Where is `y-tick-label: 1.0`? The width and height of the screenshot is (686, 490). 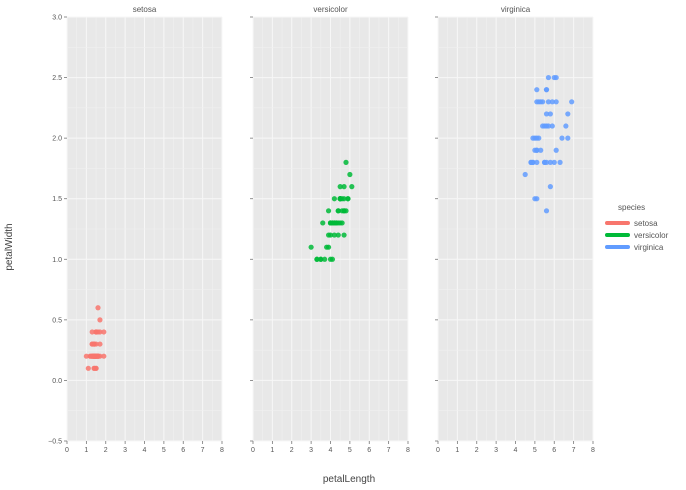
y-tick-label: 1.0 is located at coordinates (57, 260).